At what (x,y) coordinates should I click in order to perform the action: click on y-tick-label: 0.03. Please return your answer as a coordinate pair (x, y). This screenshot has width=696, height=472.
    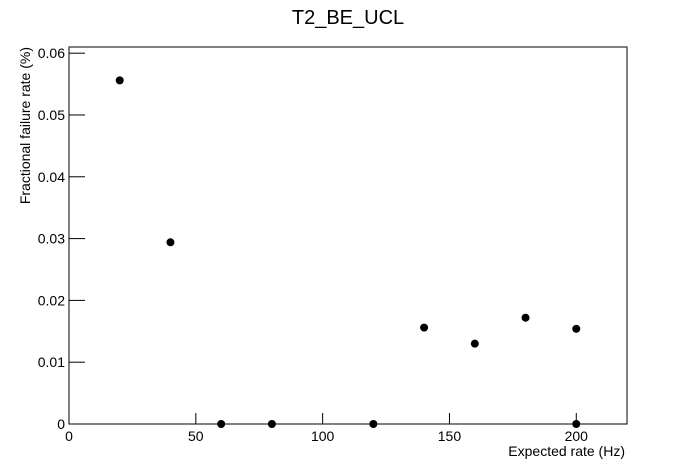
    Looking at the image, I should click on (51, 239).